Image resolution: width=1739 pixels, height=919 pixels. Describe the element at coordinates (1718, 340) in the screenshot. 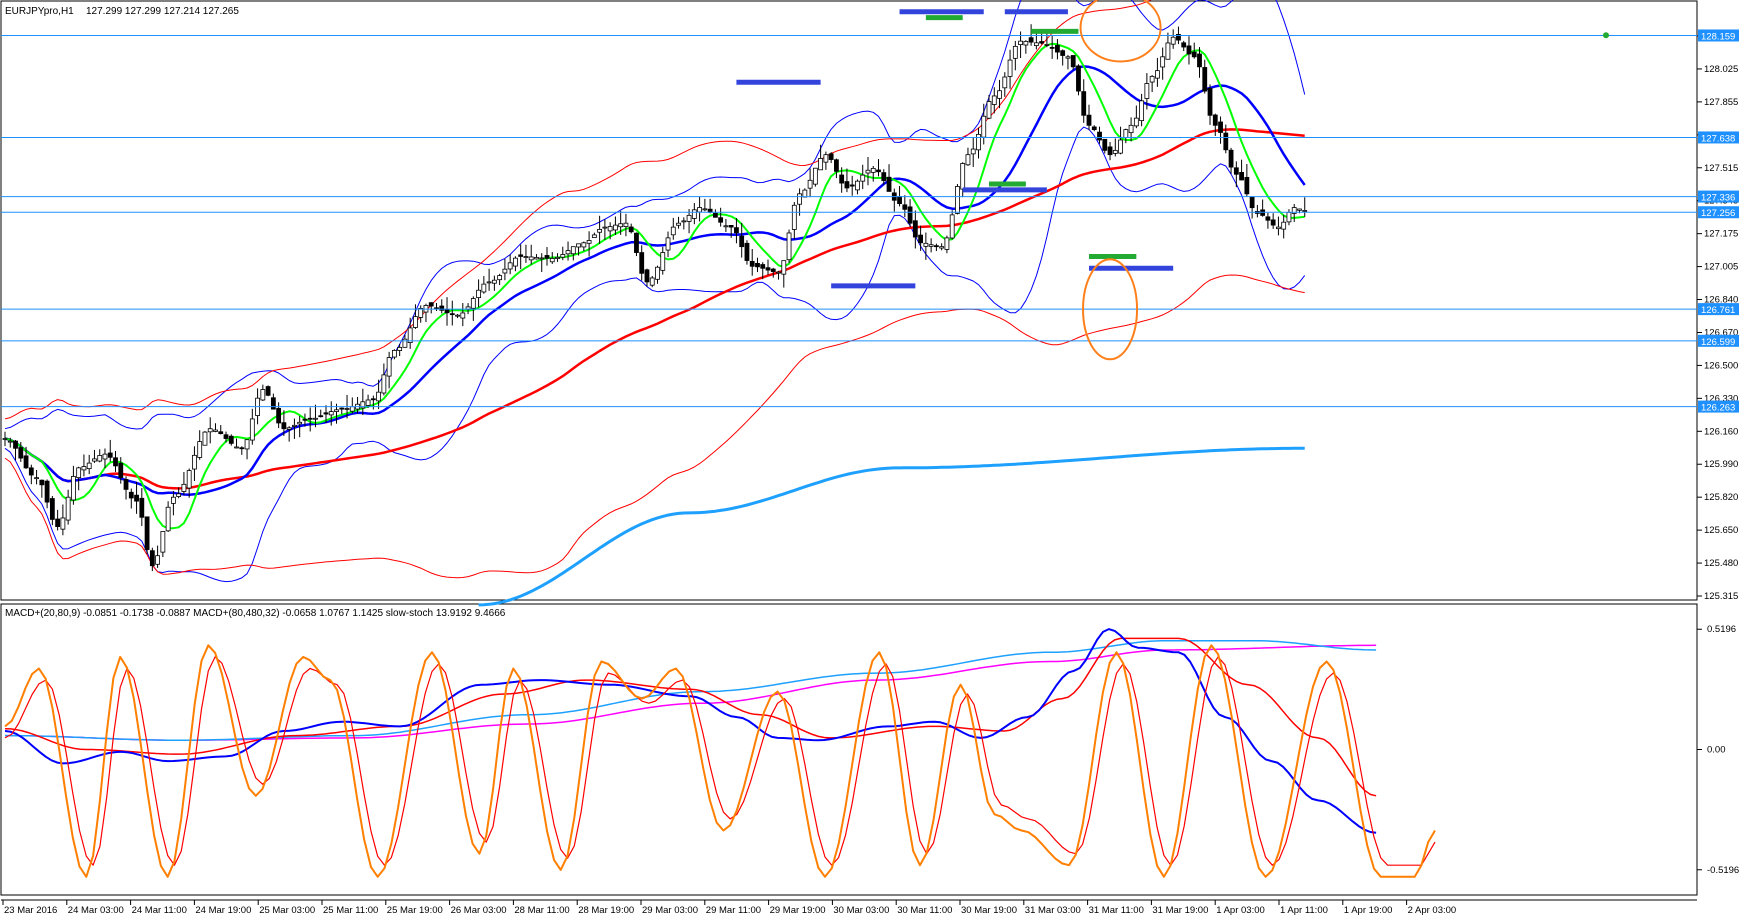

I see `price-tag` at that location.